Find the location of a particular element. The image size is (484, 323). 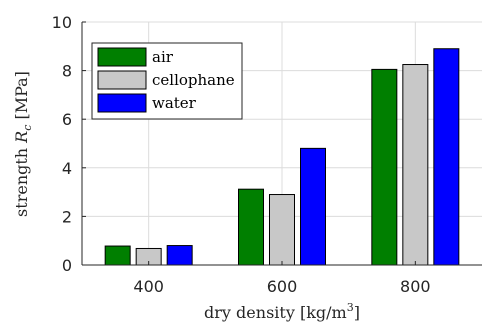

y-tick-label: 8 is located at coordinates (67, 71).